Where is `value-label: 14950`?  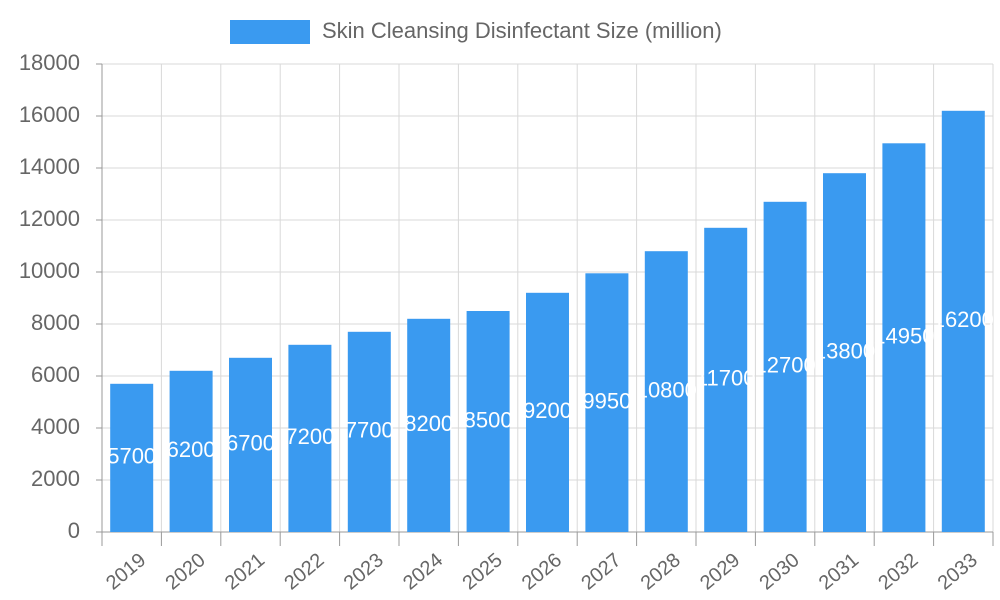
value-label: 14950 is located at coordinates (903, 335).